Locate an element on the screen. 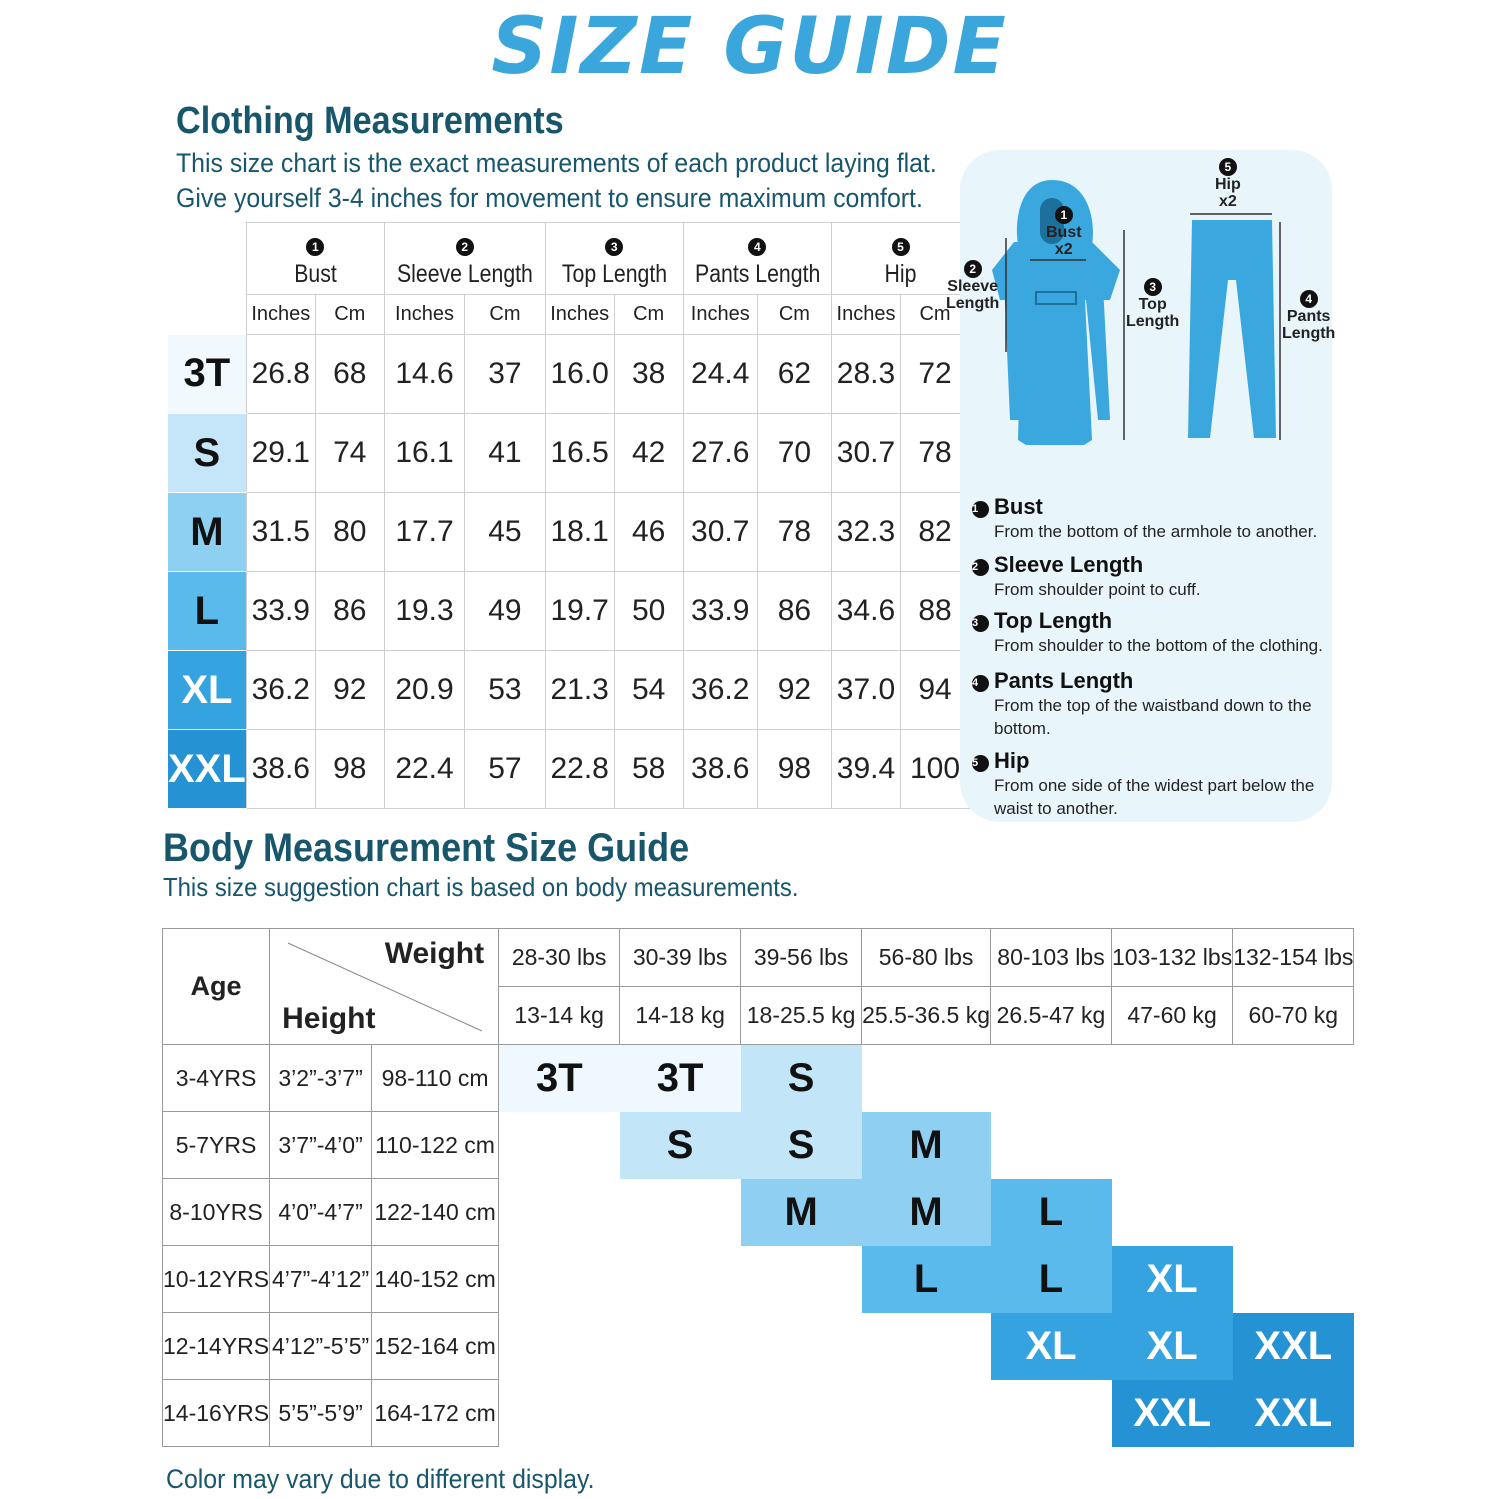 The width and height of the screenshot is (1499, 1499). height-ft-cell: 4’7”-4’12” is located at coordinates (320, 1279).